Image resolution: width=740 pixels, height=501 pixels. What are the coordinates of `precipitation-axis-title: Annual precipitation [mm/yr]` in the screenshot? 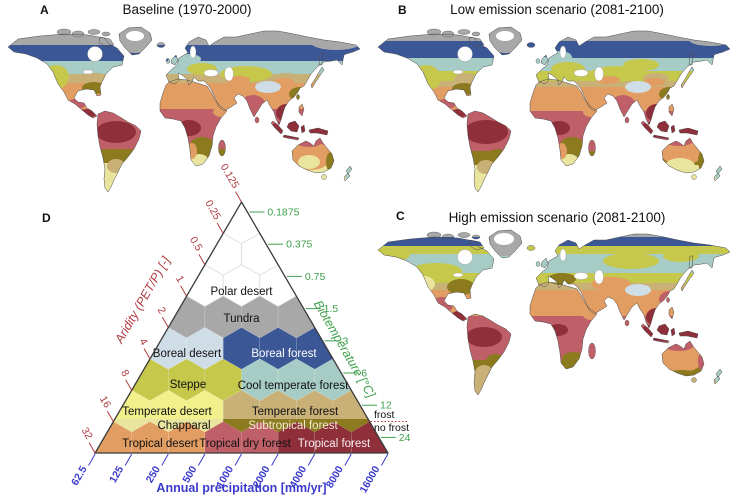 It's located at (241, 488).